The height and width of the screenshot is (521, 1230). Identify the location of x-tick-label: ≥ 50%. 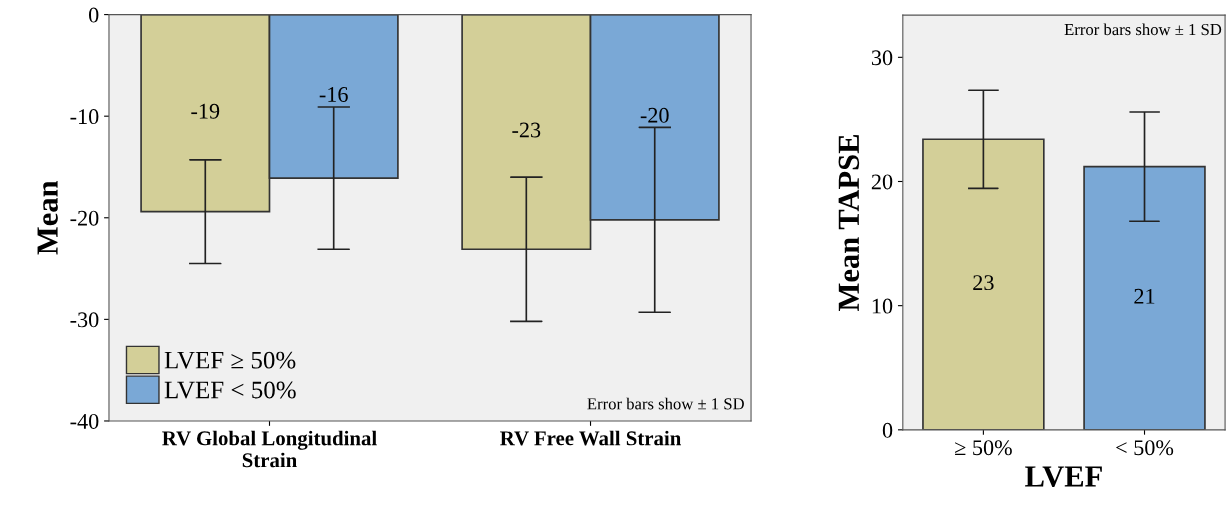
(983, 448).